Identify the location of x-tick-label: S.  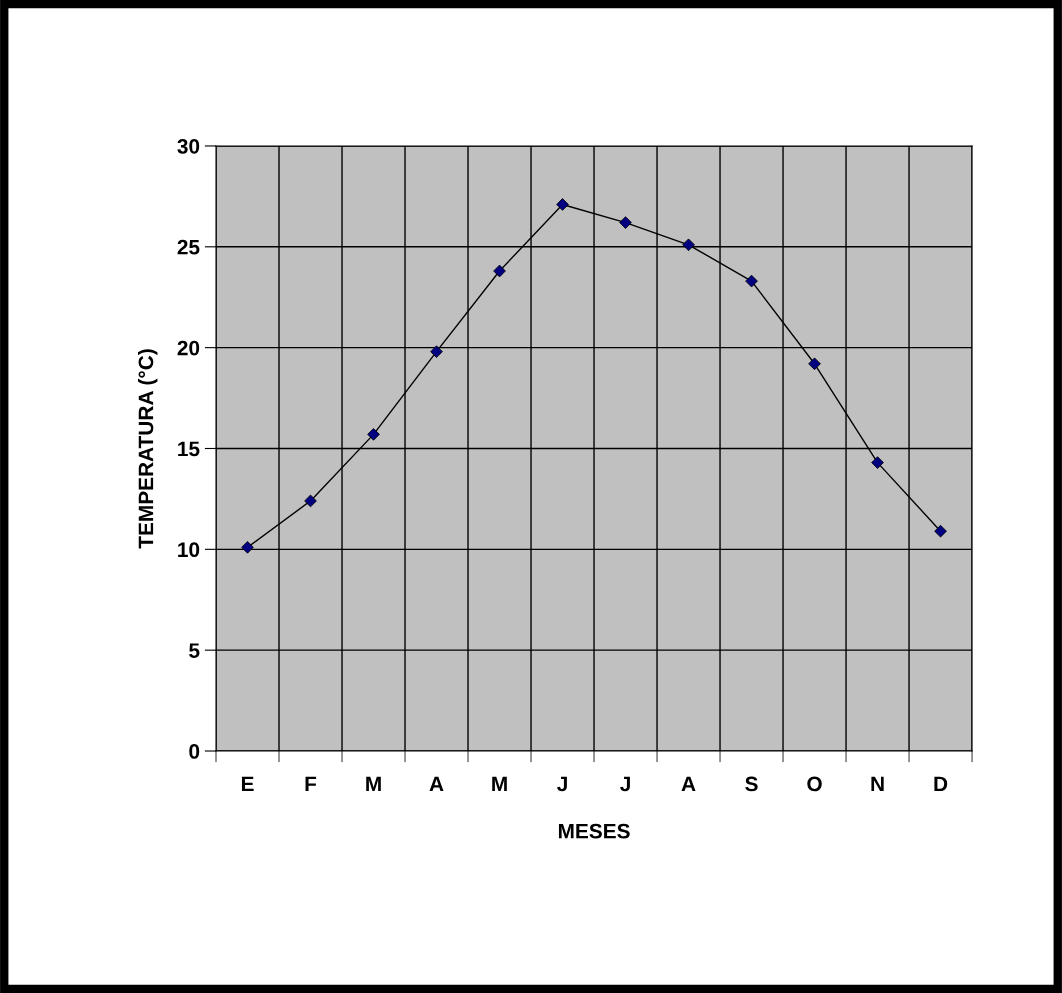
(751, 784).